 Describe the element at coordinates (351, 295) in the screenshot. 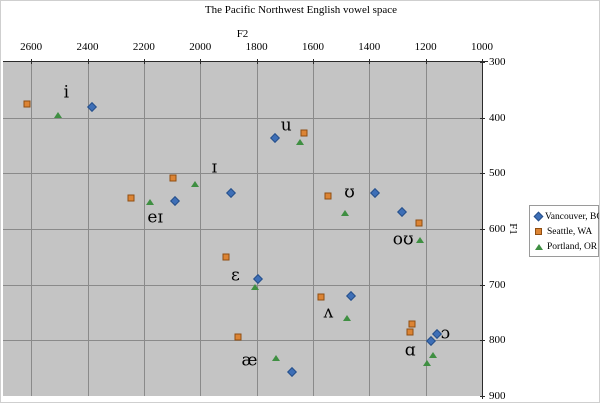

I see `point-vancouver-bc-ʌ` at that location.